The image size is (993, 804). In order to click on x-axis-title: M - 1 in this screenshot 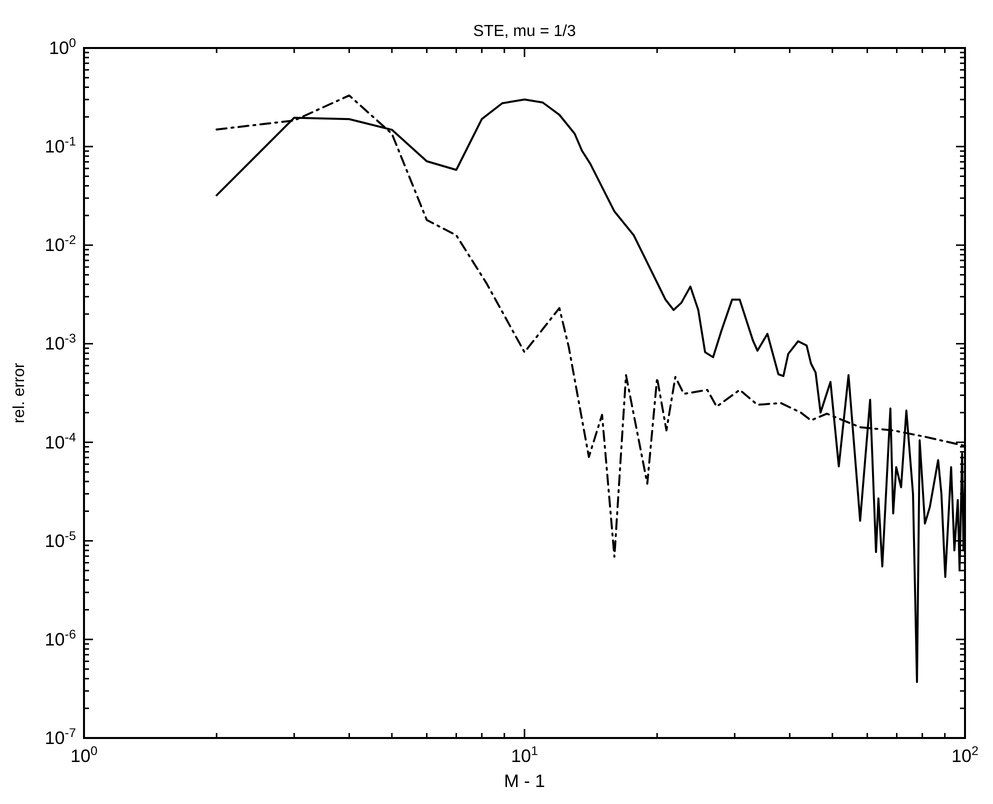, I will do `click(525, 781)`.